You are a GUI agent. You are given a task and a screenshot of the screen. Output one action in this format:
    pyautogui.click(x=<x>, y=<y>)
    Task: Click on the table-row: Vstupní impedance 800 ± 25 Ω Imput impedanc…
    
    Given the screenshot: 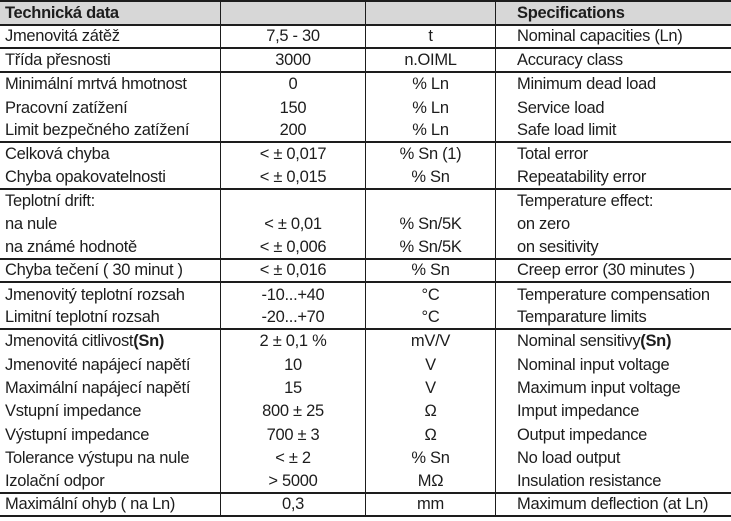 What is the action you would take?
    pyautogui.click(x=365, y=412)
    